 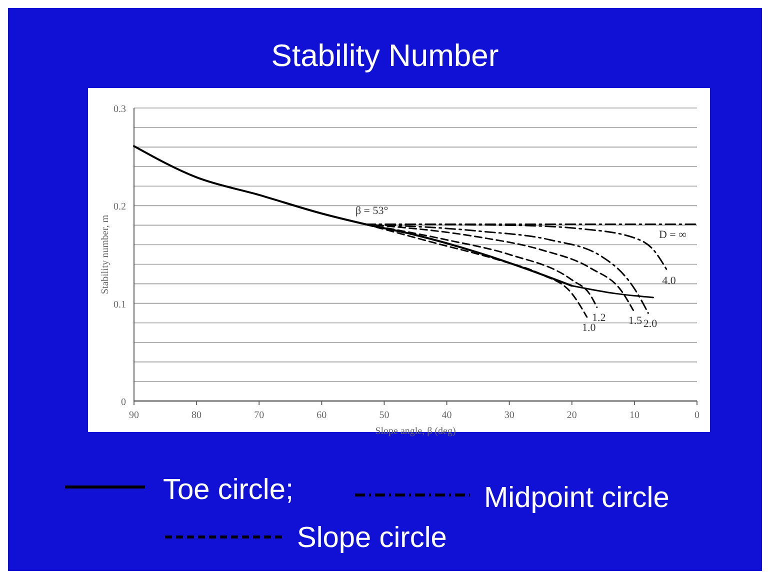 What do you see at coordinates (634, 415) in the screenshot?
I see `x-tick-label: 10` at bounding box center [634, 415].